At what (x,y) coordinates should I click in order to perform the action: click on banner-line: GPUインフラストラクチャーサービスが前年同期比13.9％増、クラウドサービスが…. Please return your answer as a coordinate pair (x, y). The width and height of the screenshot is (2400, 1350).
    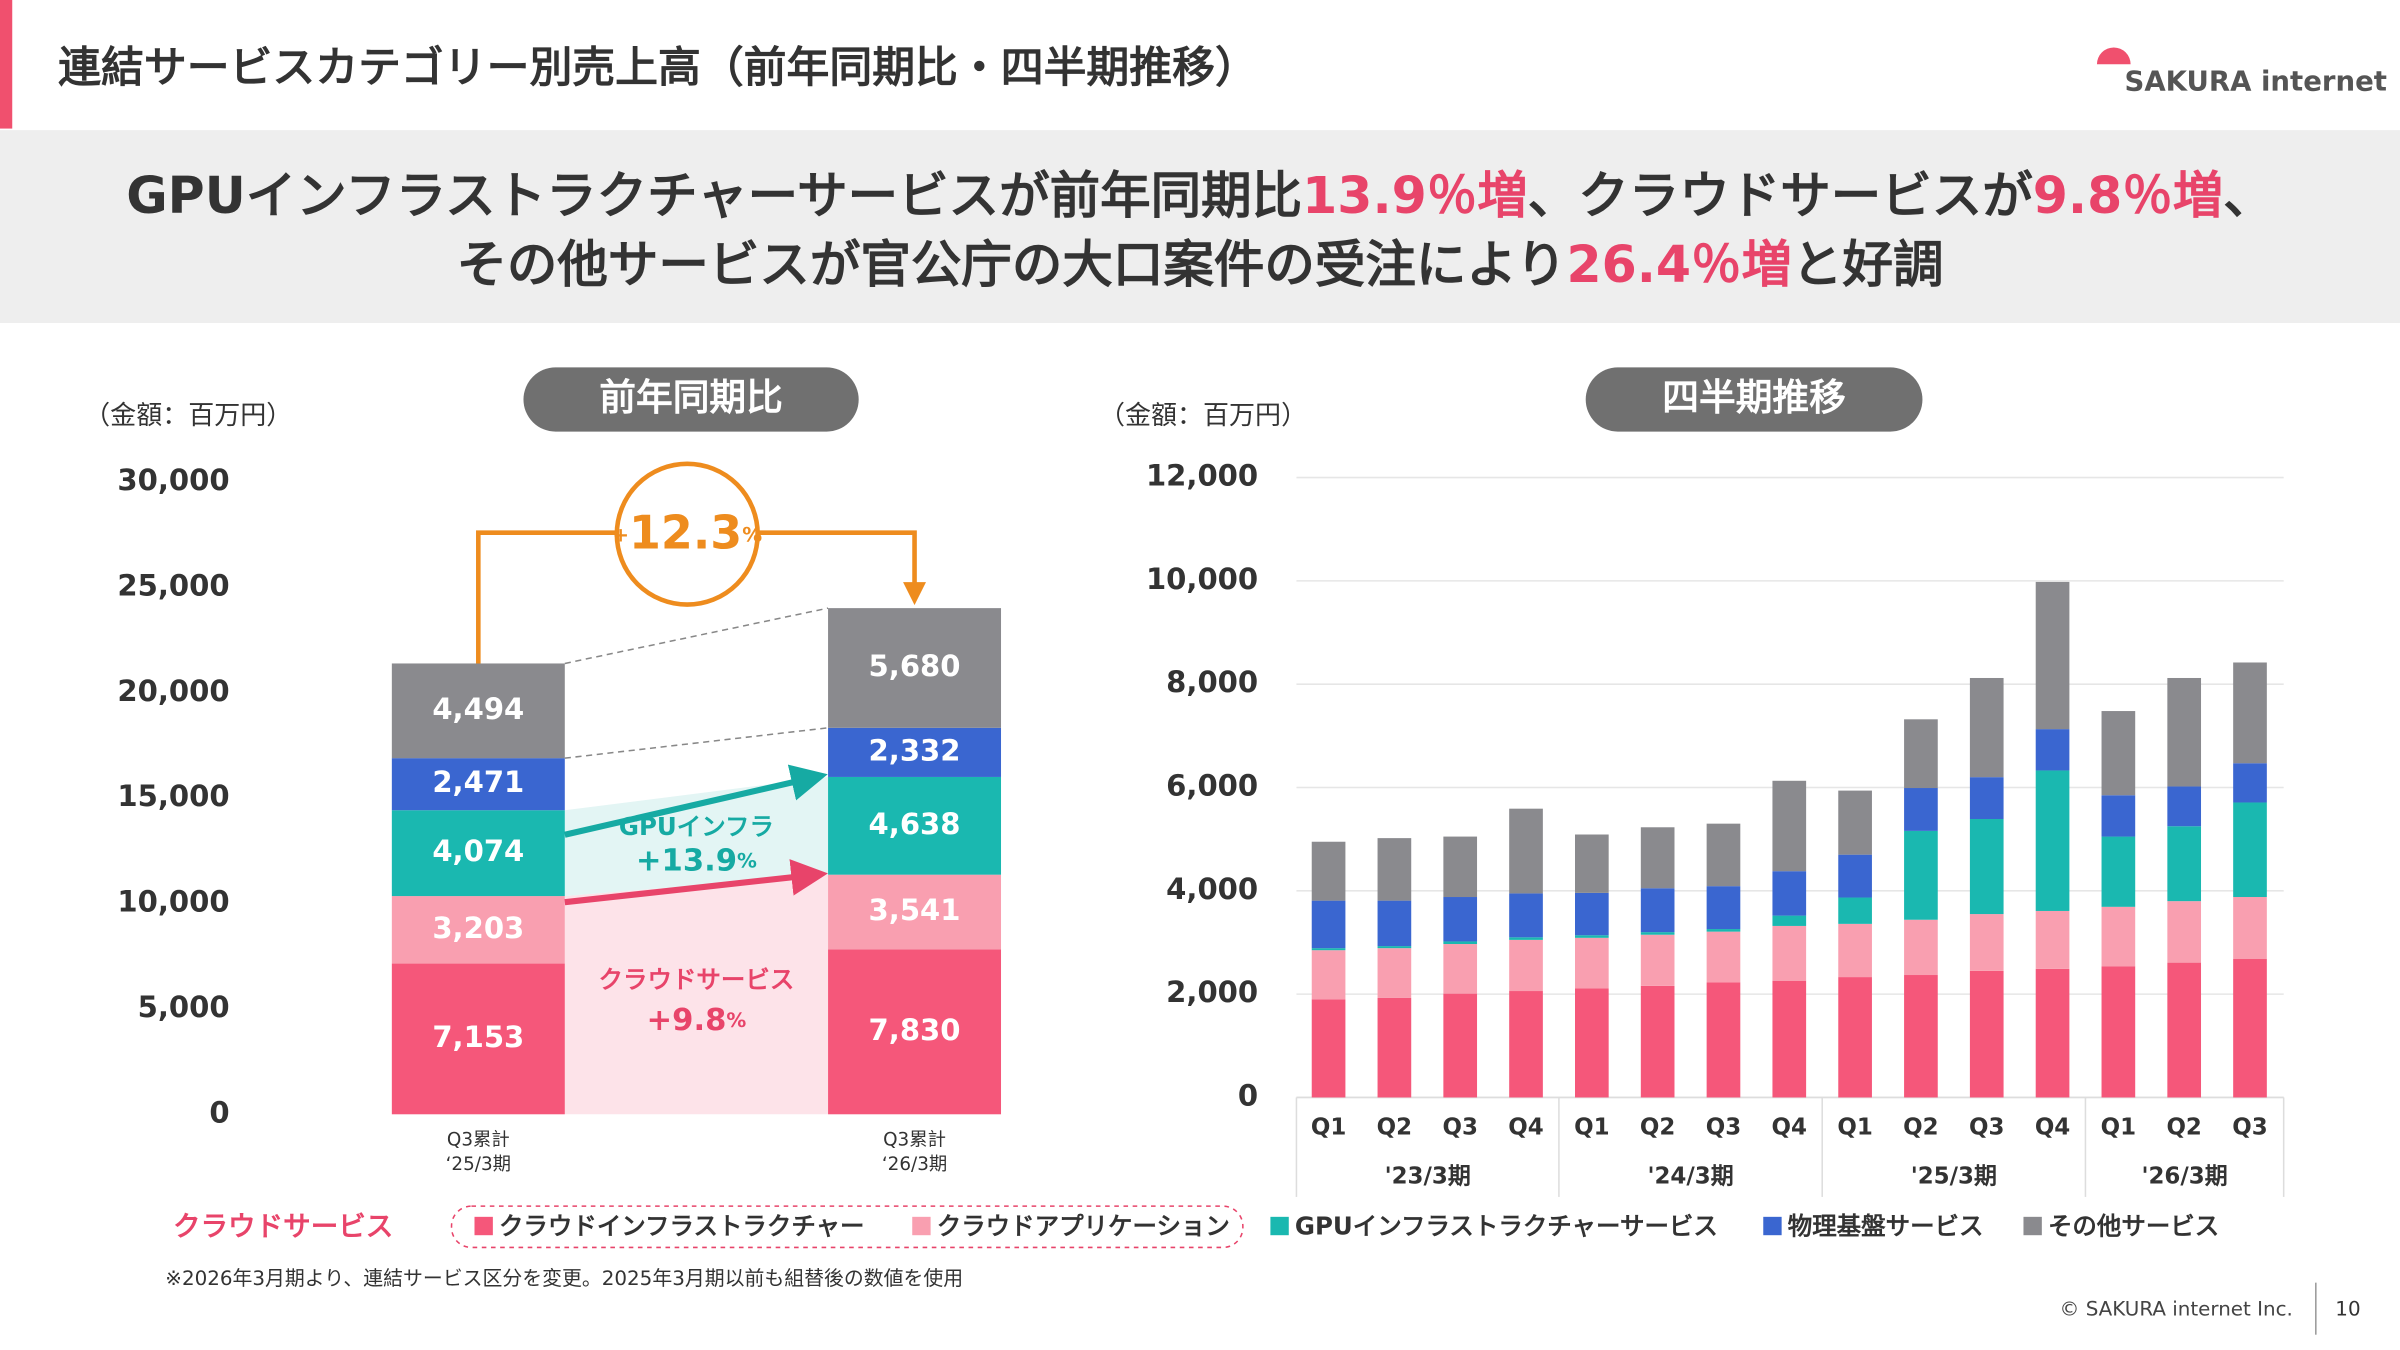
    Looking at the image, I should click on (1200, 194).